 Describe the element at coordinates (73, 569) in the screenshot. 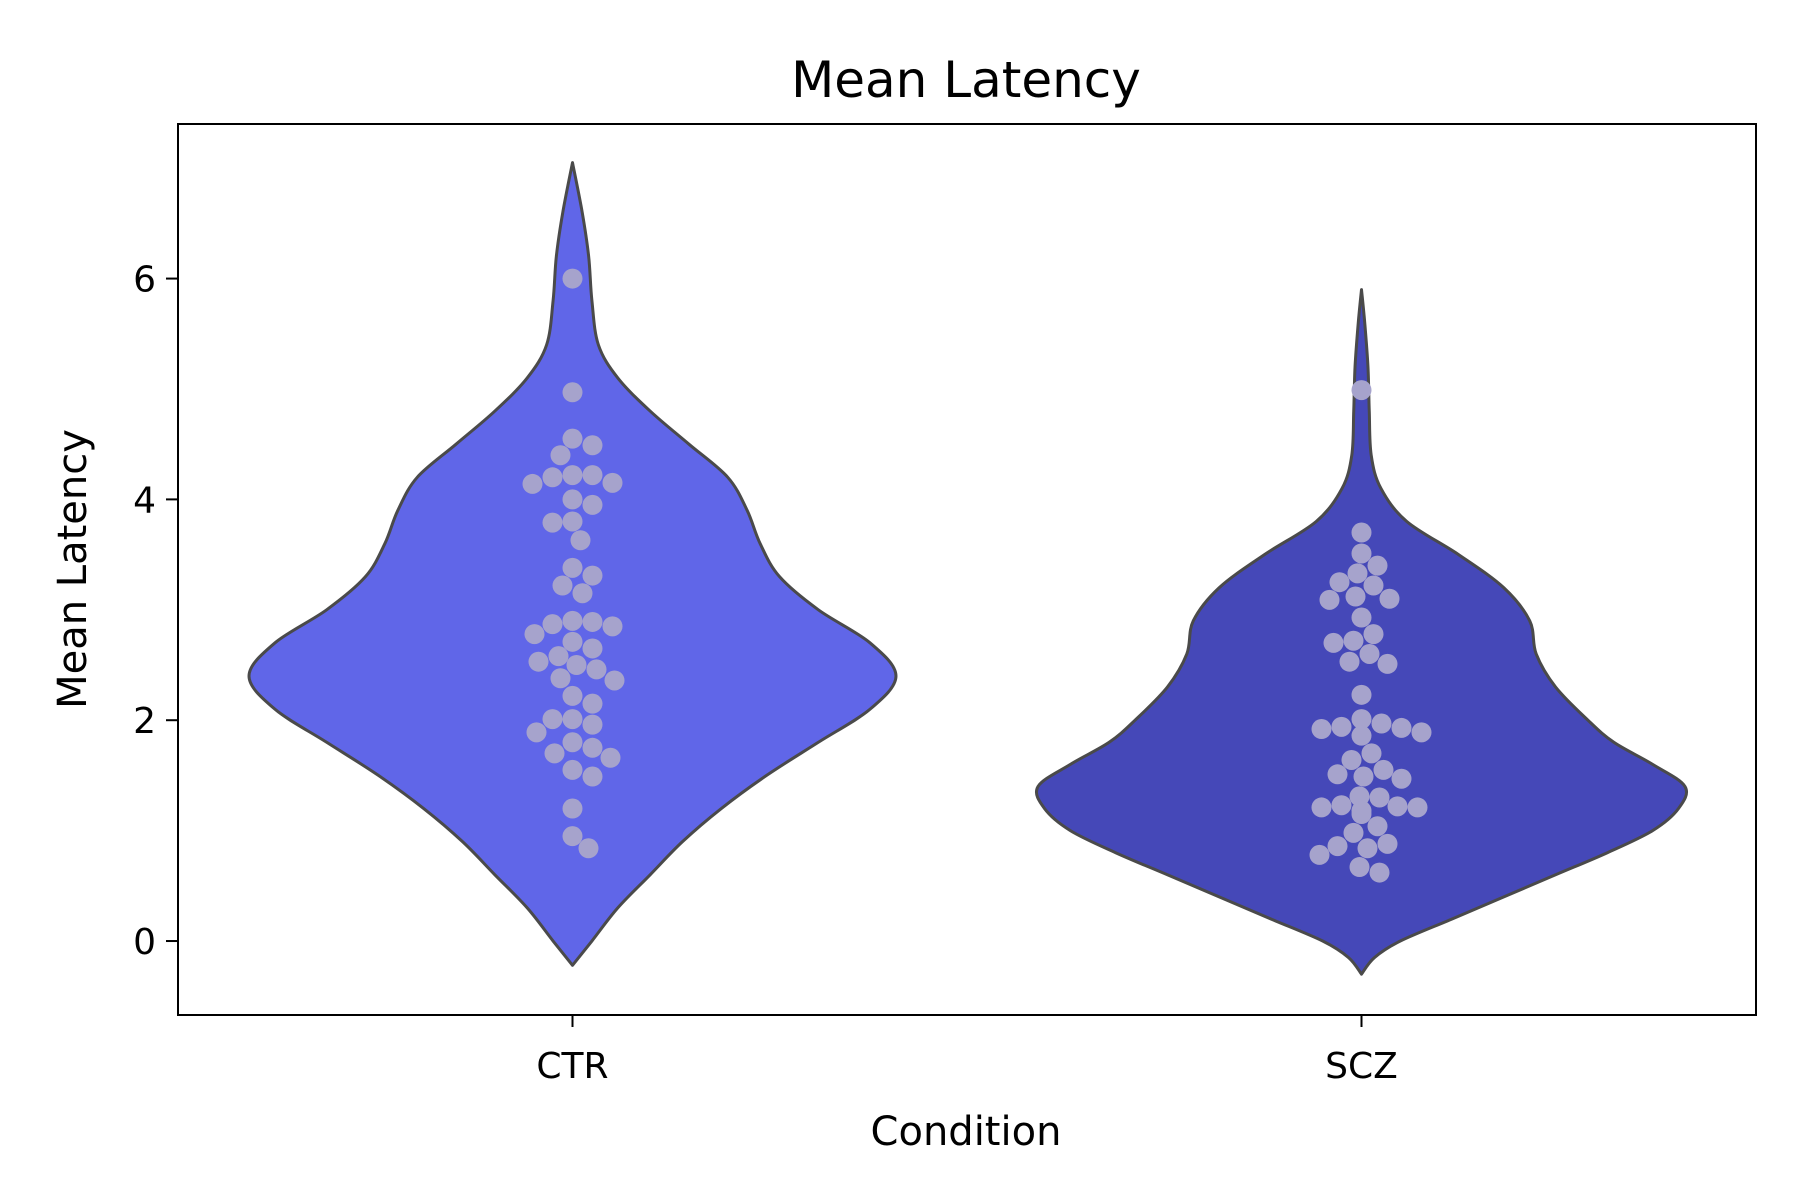

I see `y-axis-label: Mean Latency` at that location.